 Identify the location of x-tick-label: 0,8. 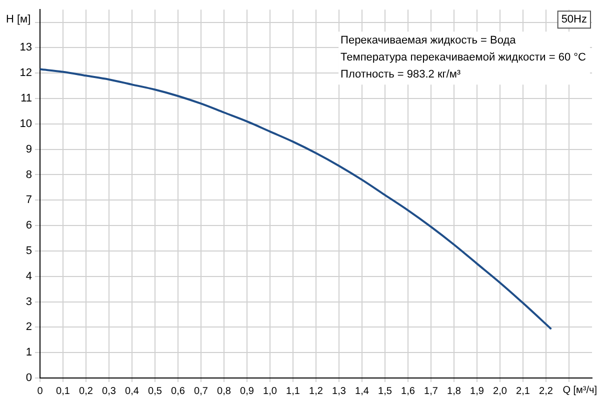
(224, 391).